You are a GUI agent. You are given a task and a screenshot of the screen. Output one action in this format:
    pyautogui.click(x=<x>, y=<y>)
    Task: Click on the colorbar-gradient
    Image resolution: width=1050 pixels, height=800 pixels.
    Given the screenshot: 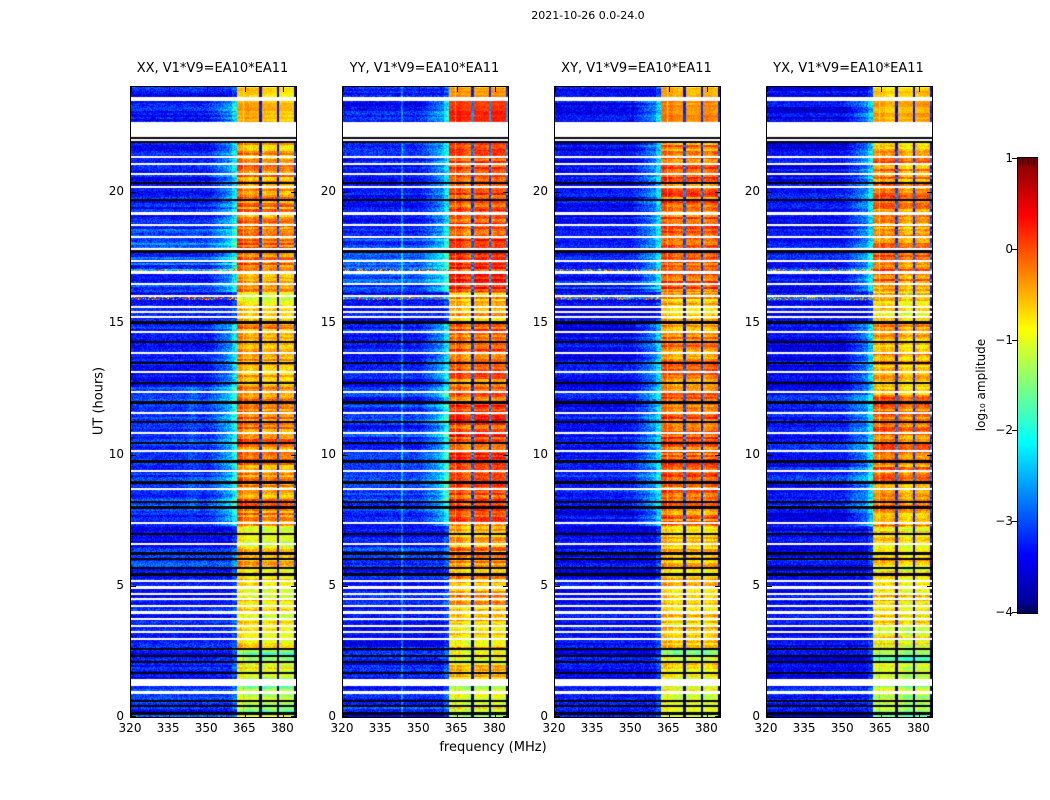 What is the action you would take?
    pyautogui.click(x=1027, y=385)
    